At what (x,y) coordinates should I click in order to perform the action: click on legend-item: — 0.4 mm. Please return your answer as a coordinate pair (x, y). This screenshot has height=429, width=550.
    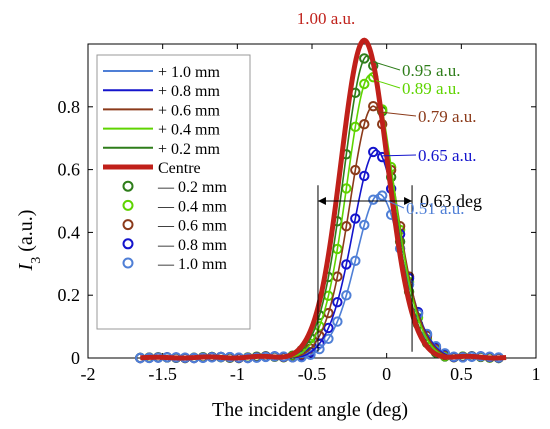
    Looking at the image, I should click on (174, 206).